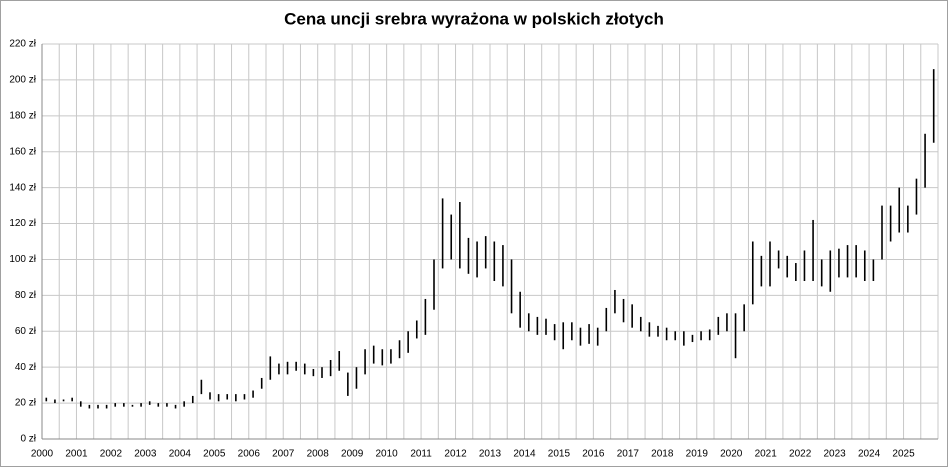 Image resolution: width=948 pixels, height=467 pixels. What do you see at coordinates (145, 454) in the screenshot?
I see `x-tick-label: 2003` at bounding box center [145, 454].